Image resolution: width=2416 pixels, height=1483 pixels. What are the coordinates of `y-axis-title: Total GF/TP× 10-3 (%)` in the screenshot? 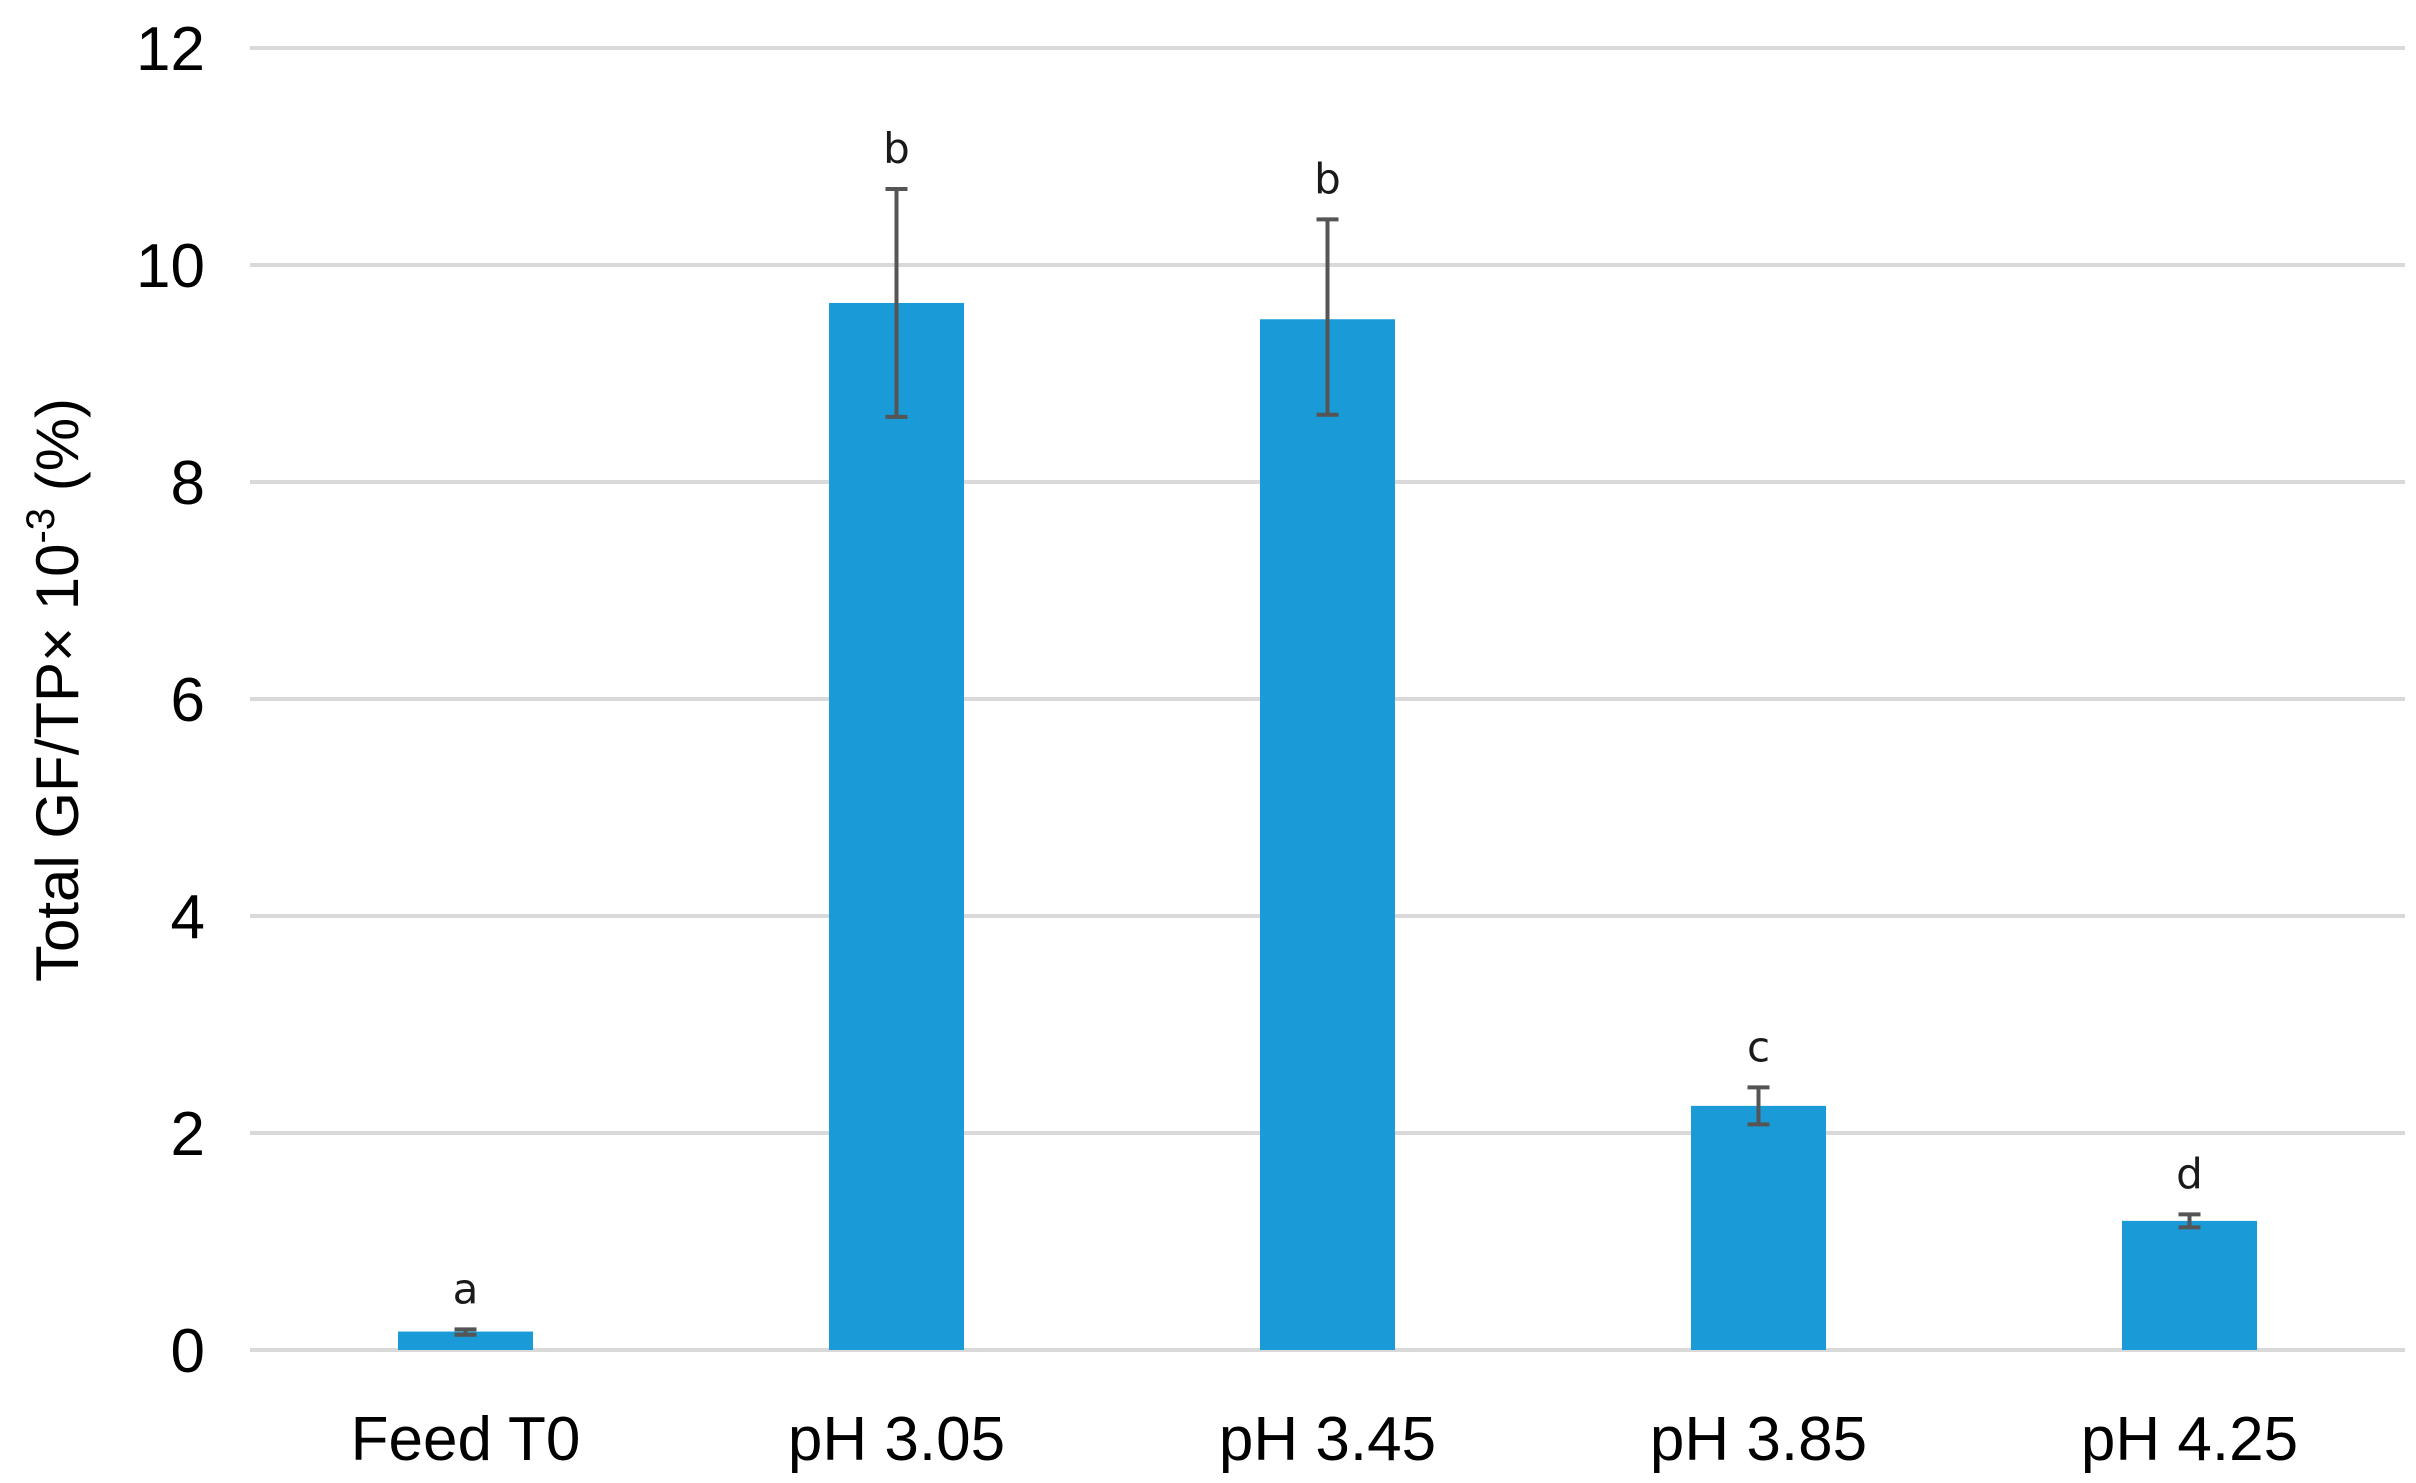 It's located at (55, 690).